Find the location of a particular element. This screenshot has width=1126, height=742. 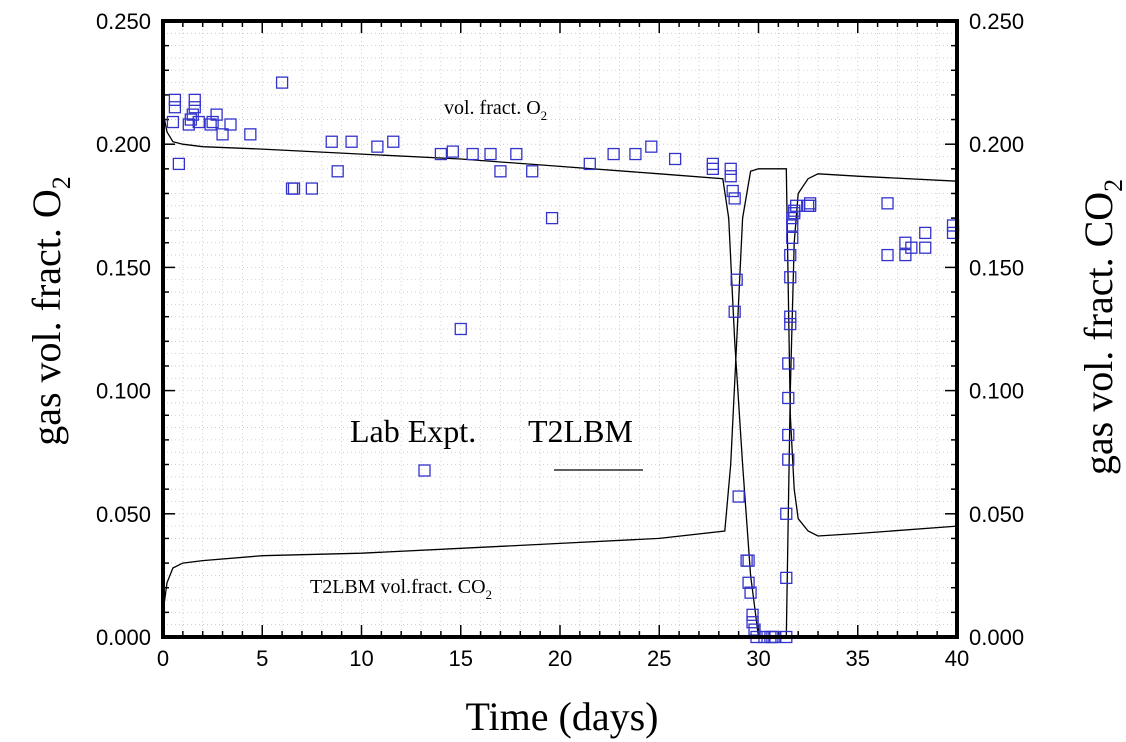

x-axis-title: Time (days) is located at coordinates (562, 716).